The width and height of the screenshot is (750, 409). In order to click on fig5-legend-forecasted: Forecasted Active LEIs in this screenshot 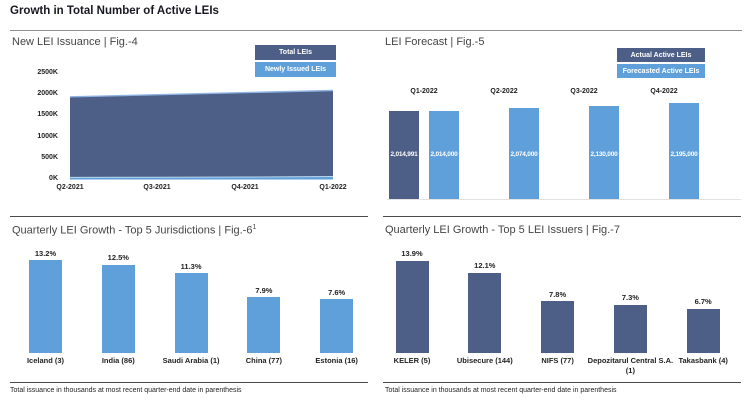, I will do `click(661, 71)`.